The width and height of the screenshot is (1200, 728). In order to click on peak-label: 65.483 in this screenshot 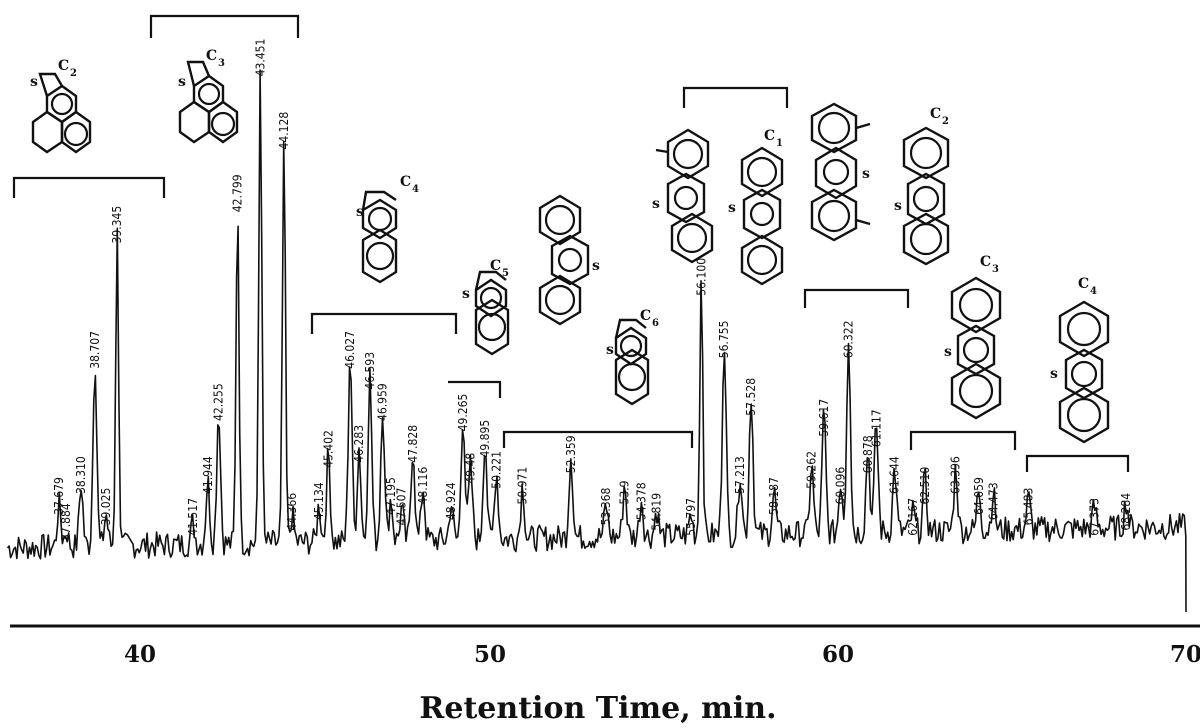, I will do `click(1029, 507)`.